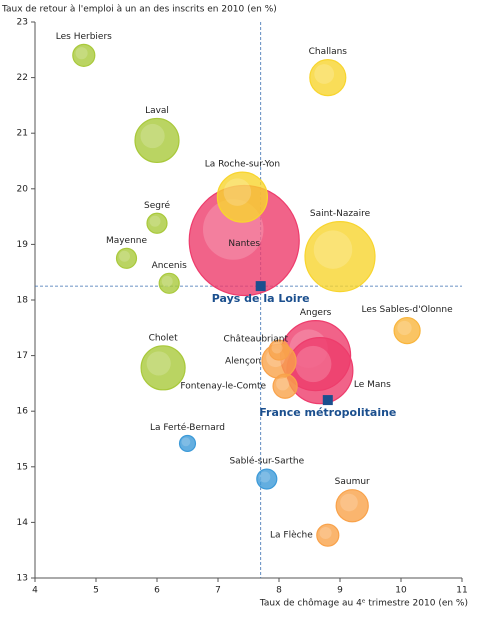  Describe the element at coordinates (261, 298) in the screenshot. I see `reference-label: Pays de la Loire` at that location.